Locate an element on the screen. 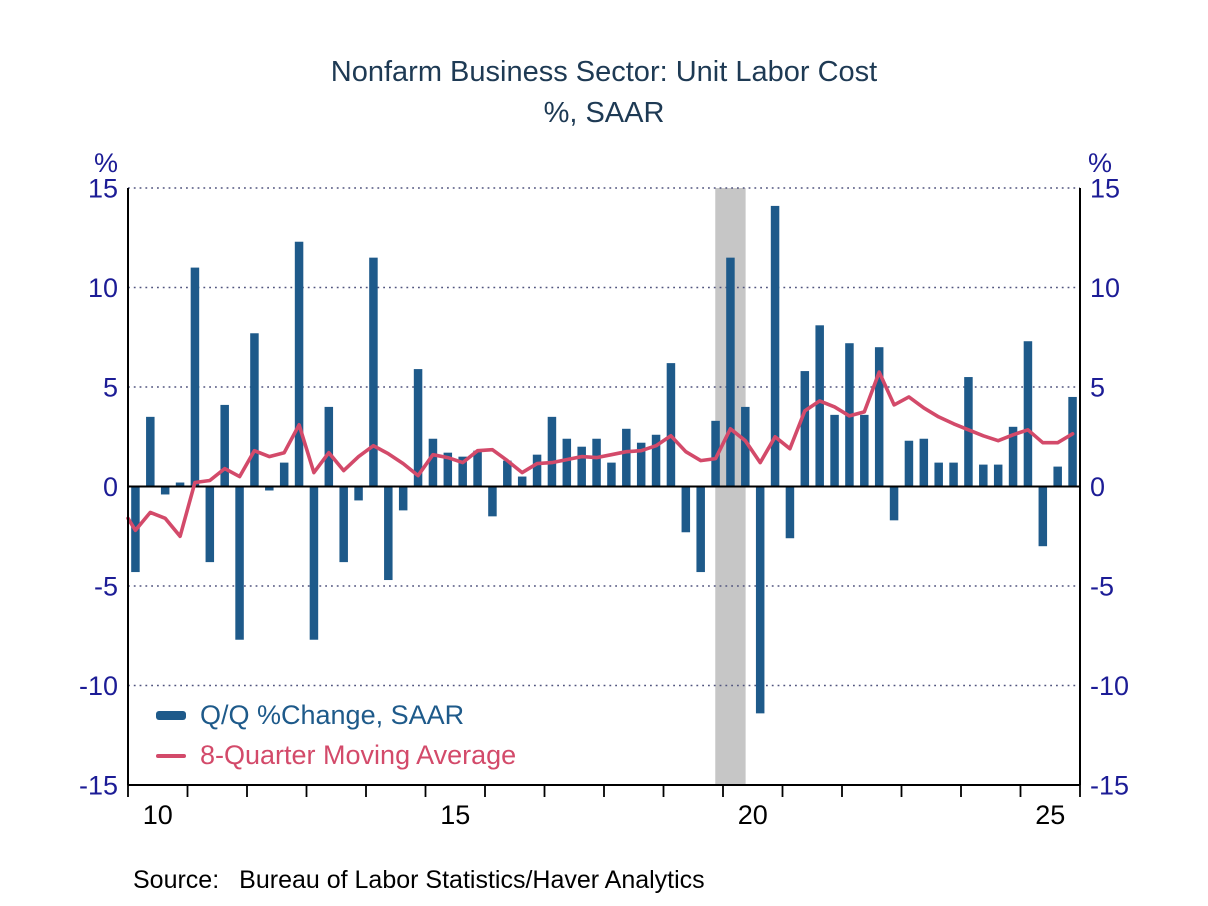 The height and width of the screenshot is (906, 1208). y-tick-label-right: -10 is located at coordinates (1109, 686).